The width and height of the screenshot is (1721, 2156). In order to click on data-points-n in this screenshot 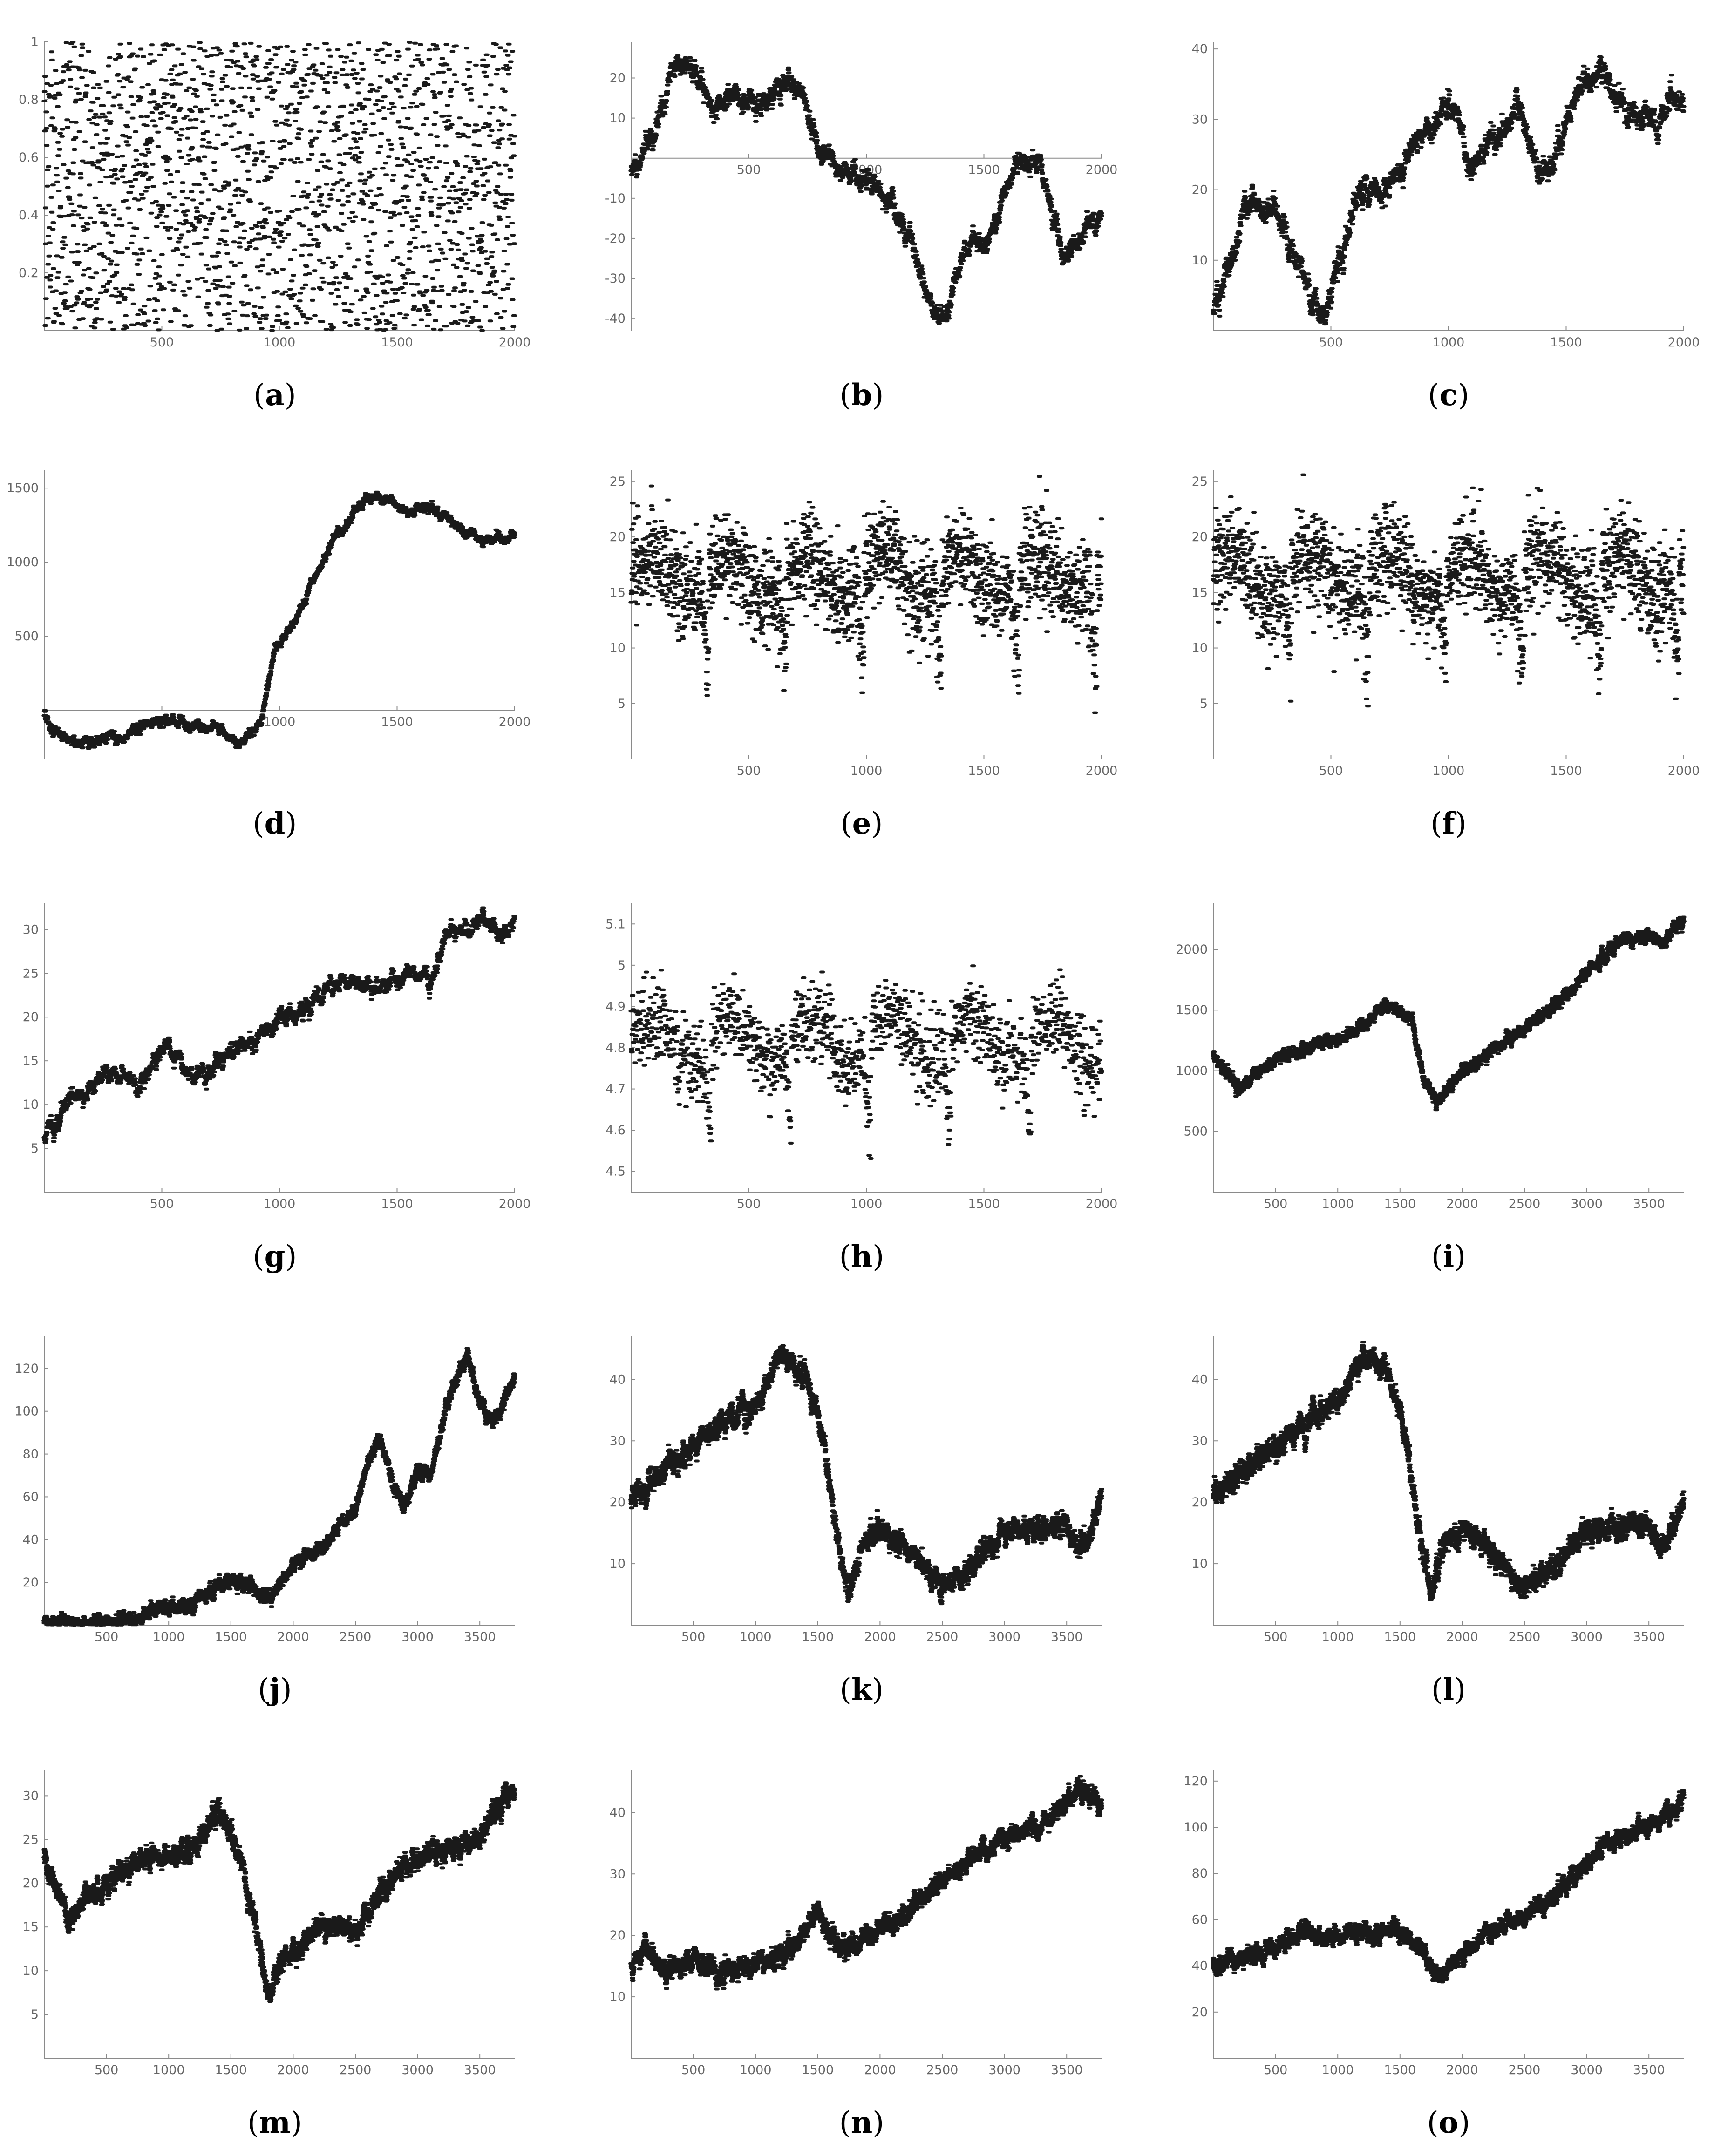, I will do `click(866, 1883)`.